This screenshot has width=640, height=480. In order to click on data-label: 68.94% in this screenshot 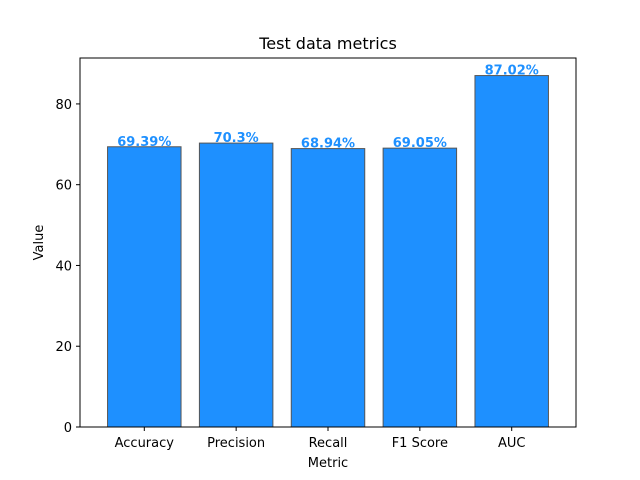, I will do `click(328, 144)`.